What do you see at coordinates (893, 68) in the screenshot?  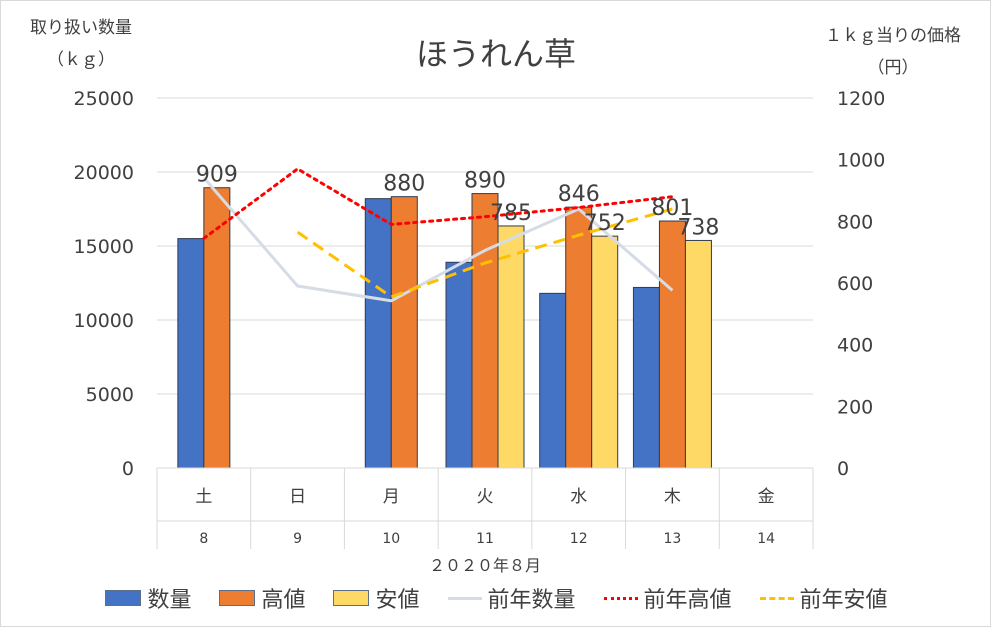 I see `right-axis-title-line2: （円）` at bounding box center [893, 68].